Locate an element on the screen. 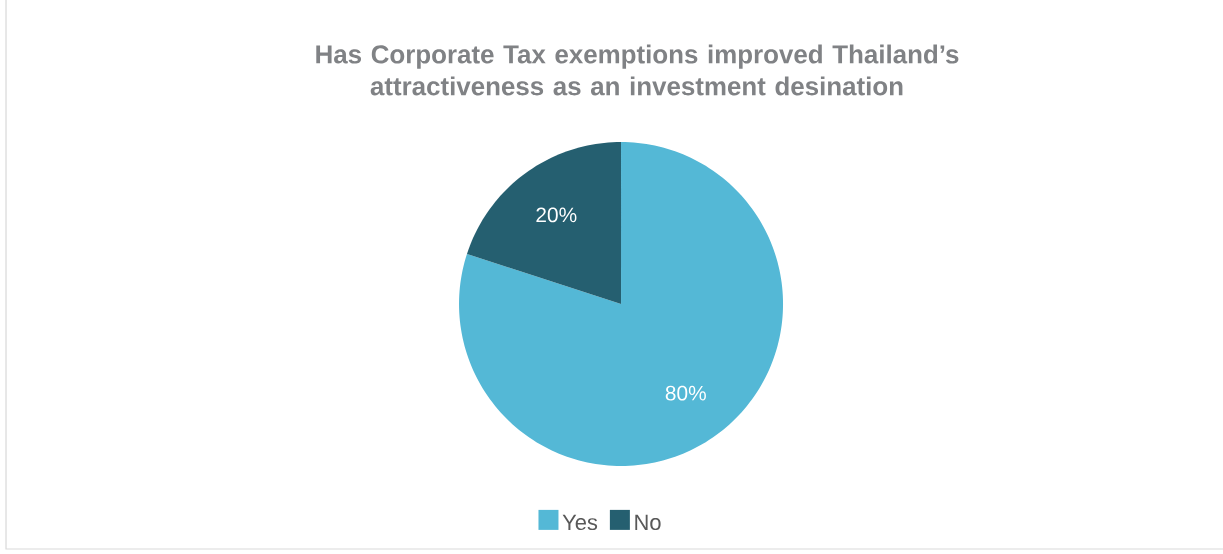 Image resolution: width=1223 pixels, height=554 pixels. data-label: 20% is located at coordinates (556, 215).